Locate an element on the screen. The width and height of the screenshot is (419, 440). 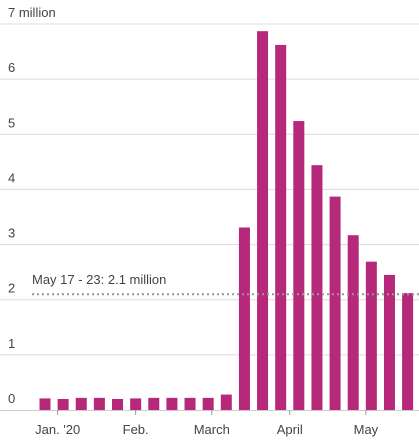
y-tick-label: 2 is located at coordinates (11, 288).